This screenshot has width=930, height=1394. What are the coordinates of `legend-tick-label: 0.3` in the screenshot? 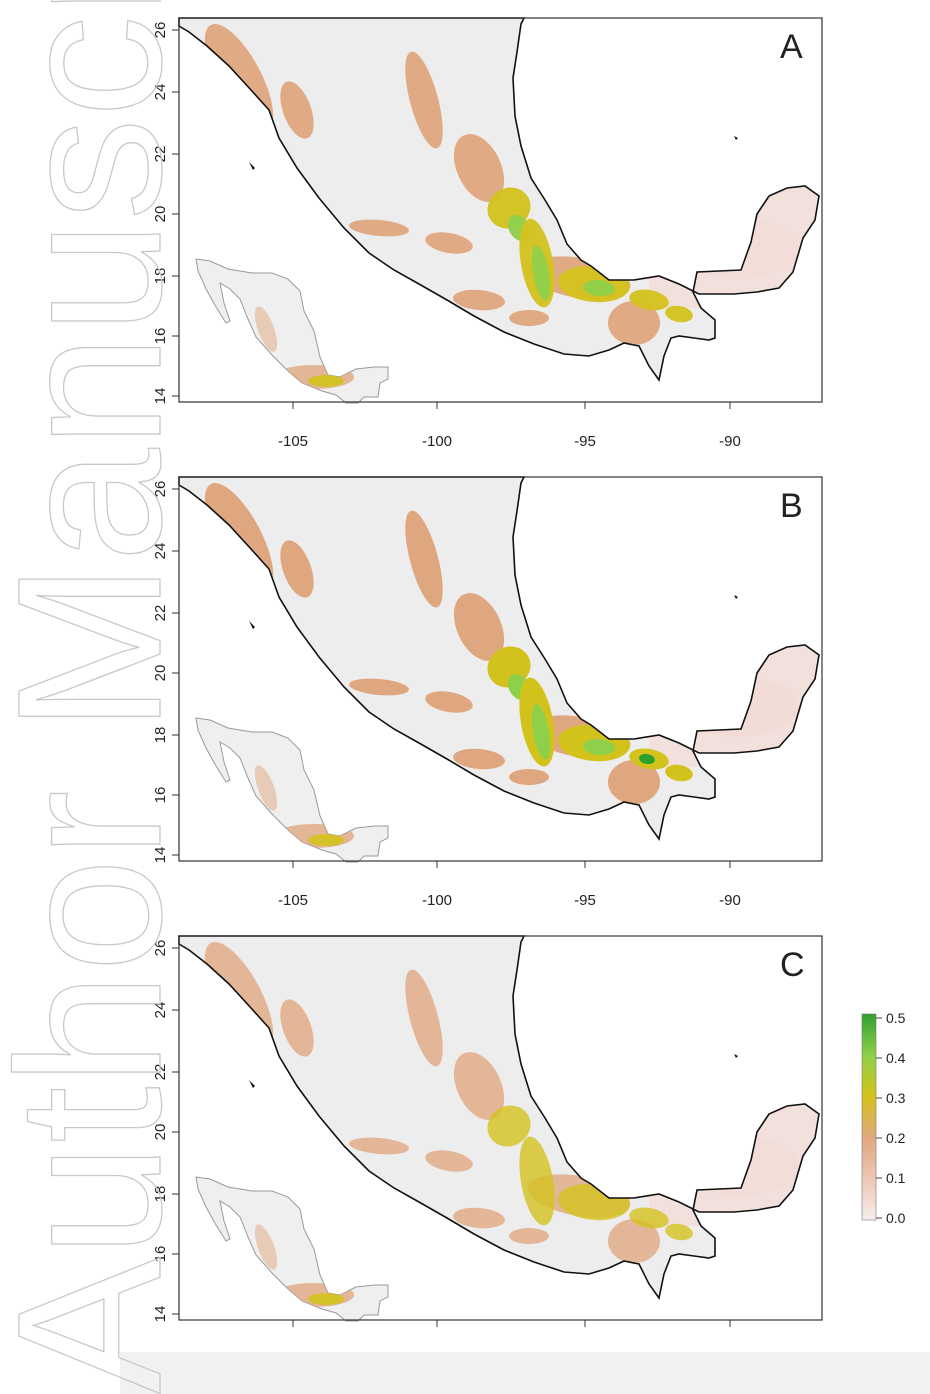 It's located at (896, 1098).